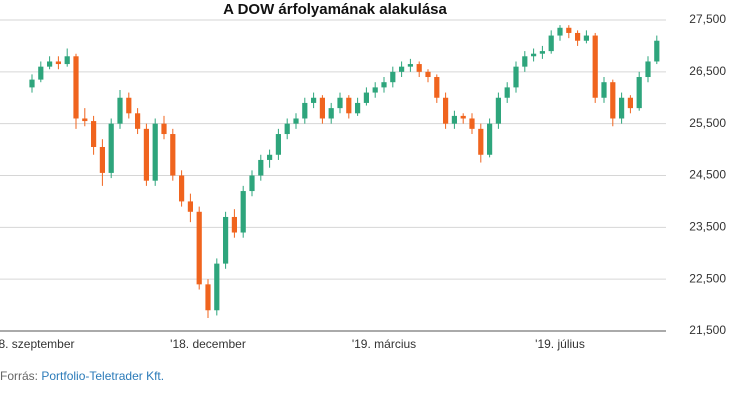 This screenshot has width=730, height=410. I want to click on source: Forrás: Portfolio-Teletrader Kft., so click(82, 376).